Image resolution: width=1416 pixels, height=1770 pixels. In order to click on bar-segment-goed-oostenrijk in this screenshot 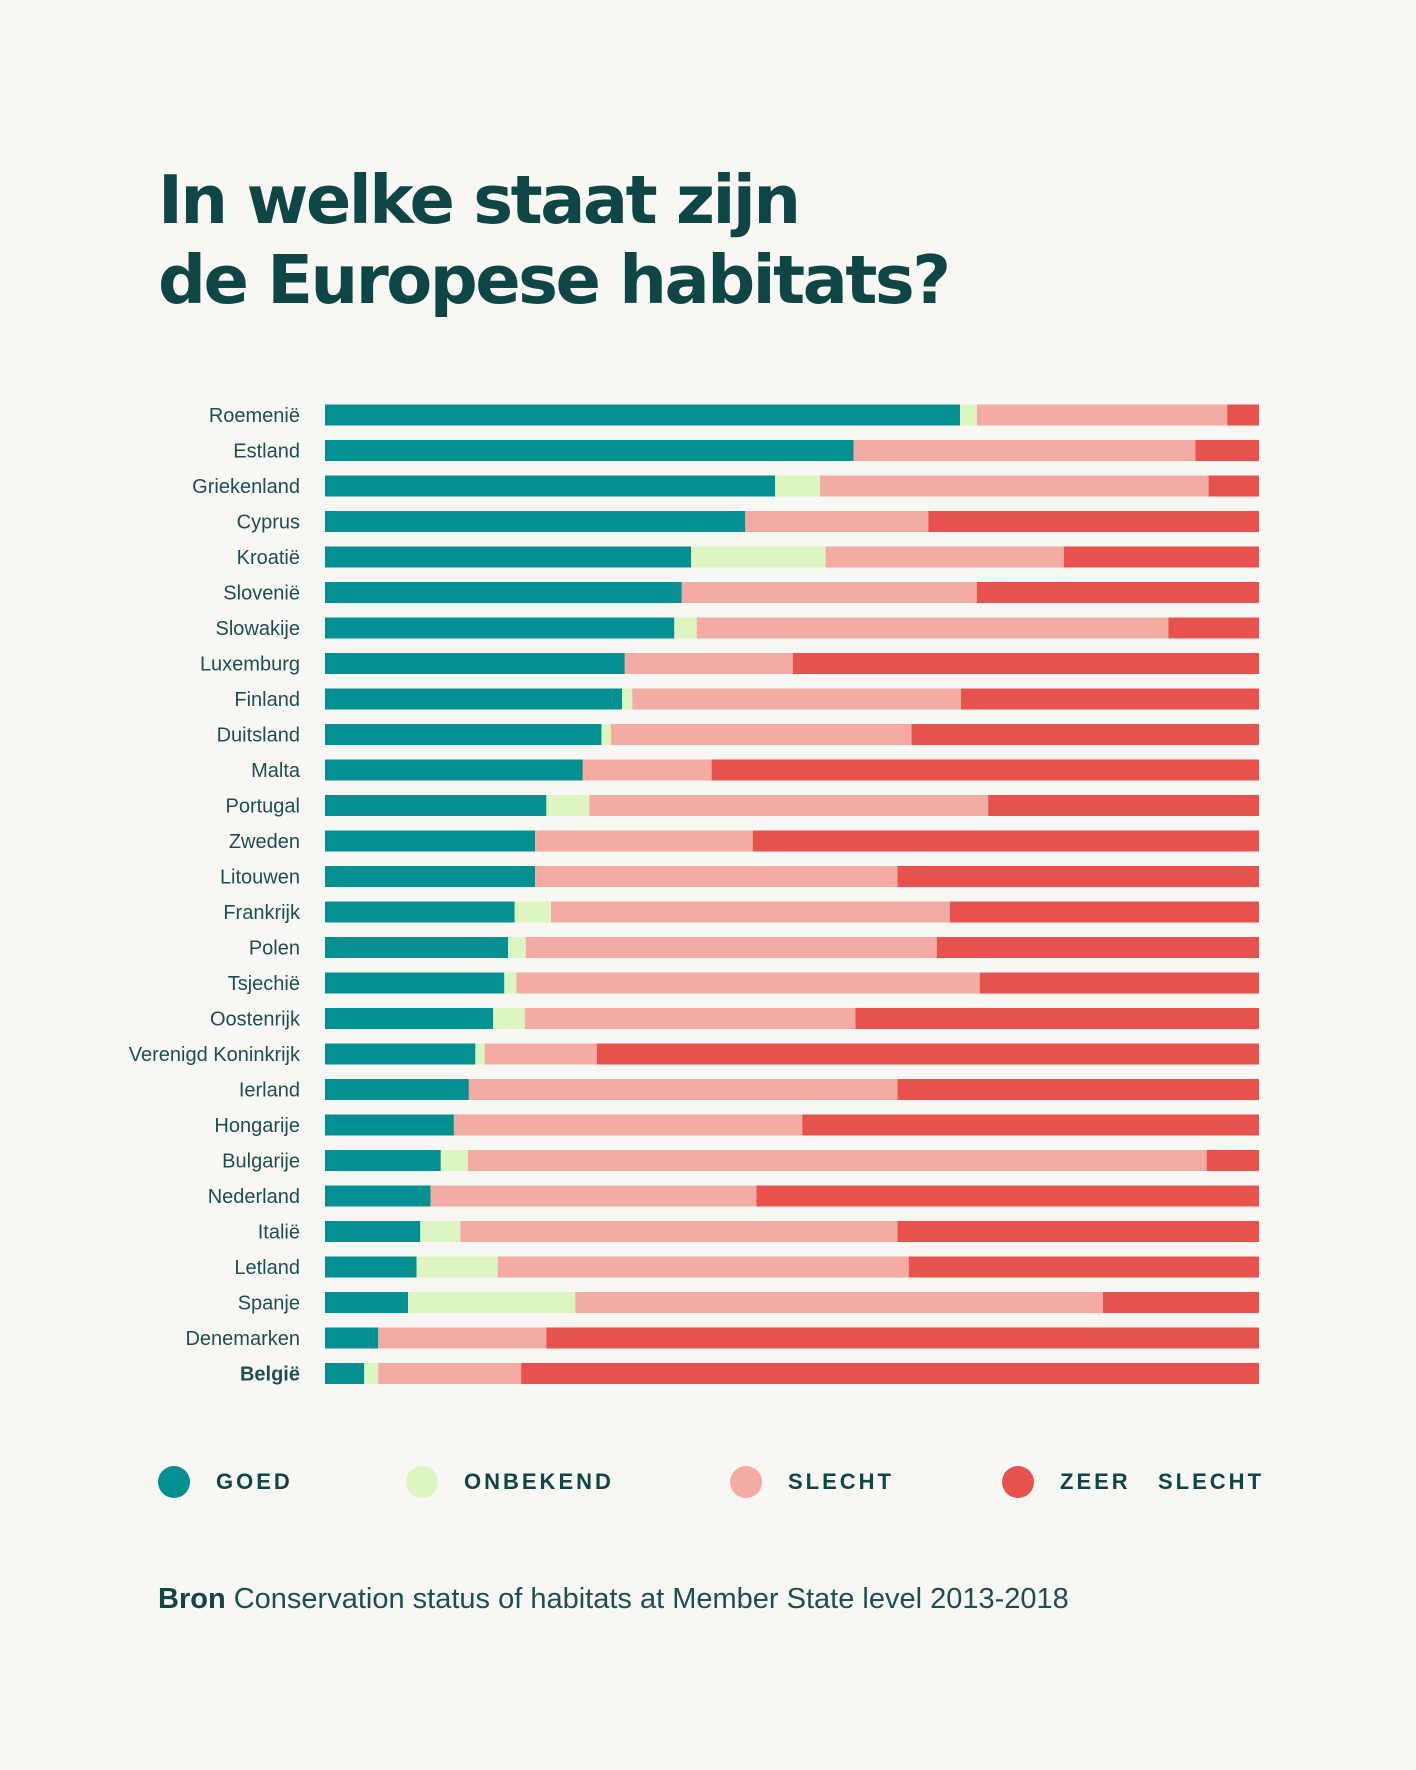, I will do `click(409, 1018)`.